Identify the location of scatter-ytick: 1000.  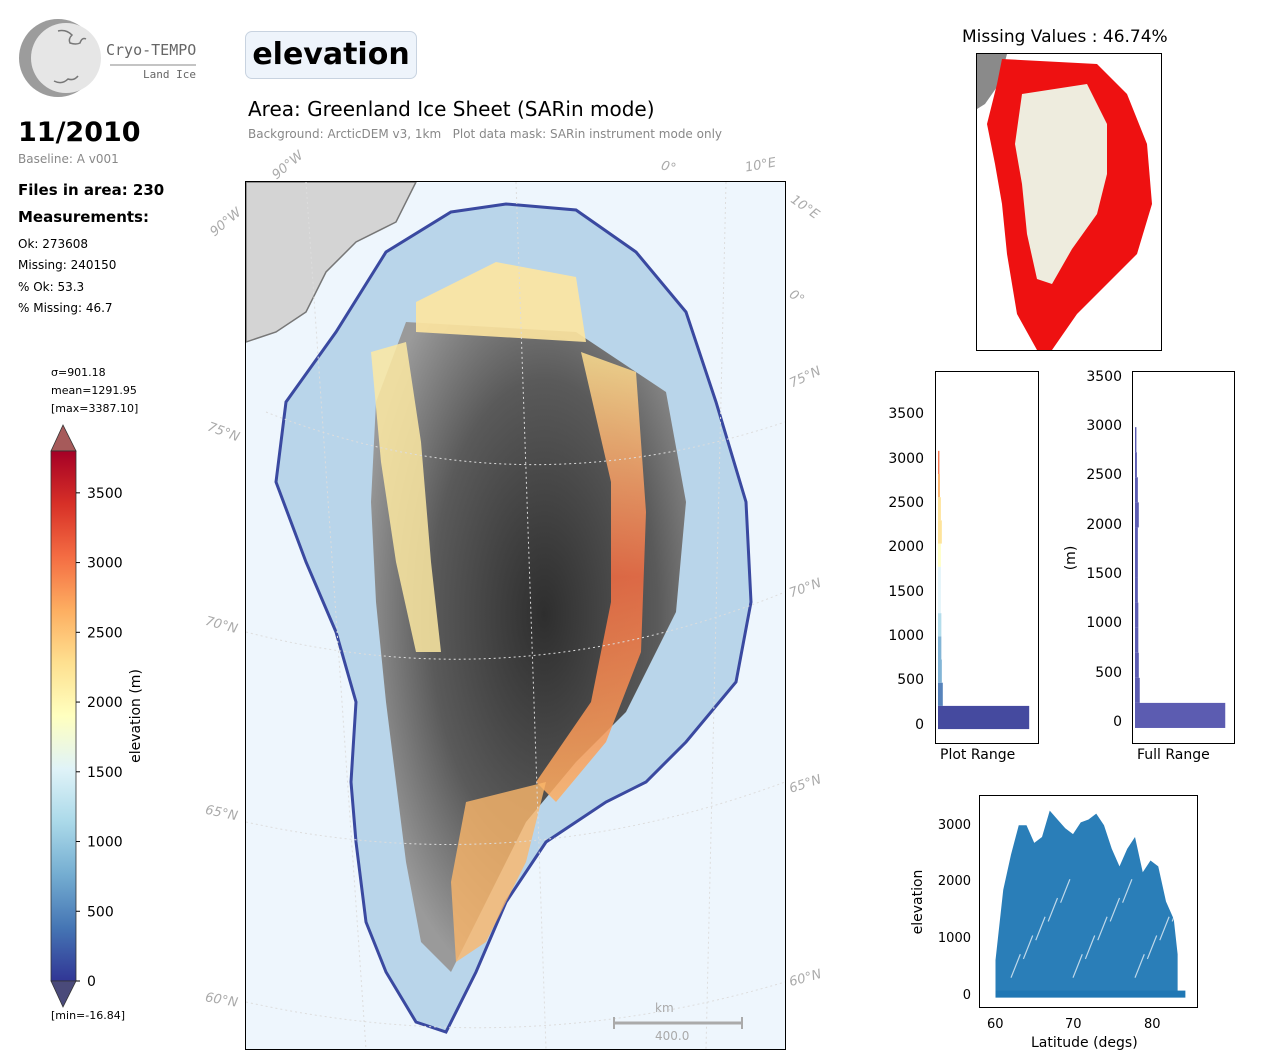
(954, 938).